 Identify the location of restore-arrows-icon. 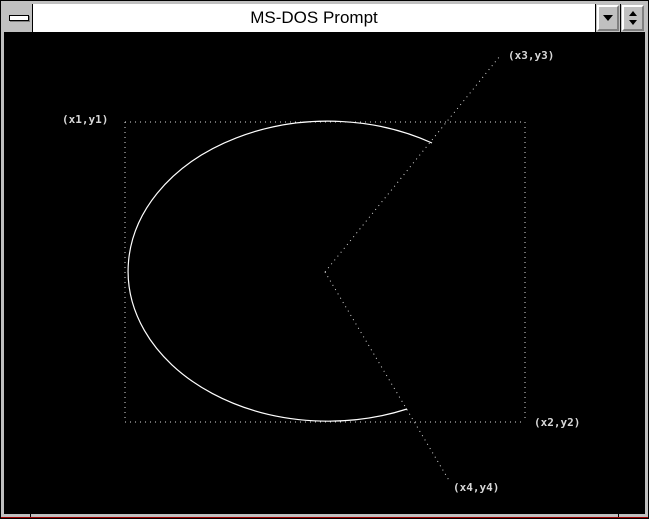
(633, 18).